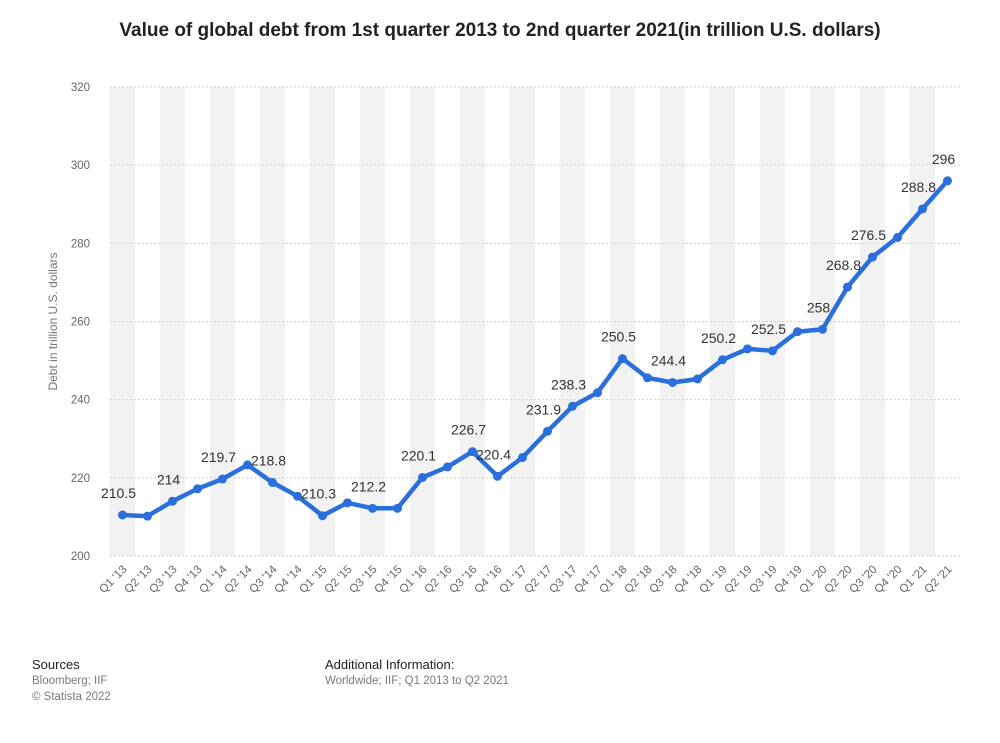 Image resolution: width=1000 pixels, height=743 pixels. What do you see at coordinates (169, 479) in the screenshot?
I see `data-label: 214` at bounding box center [169, 479].